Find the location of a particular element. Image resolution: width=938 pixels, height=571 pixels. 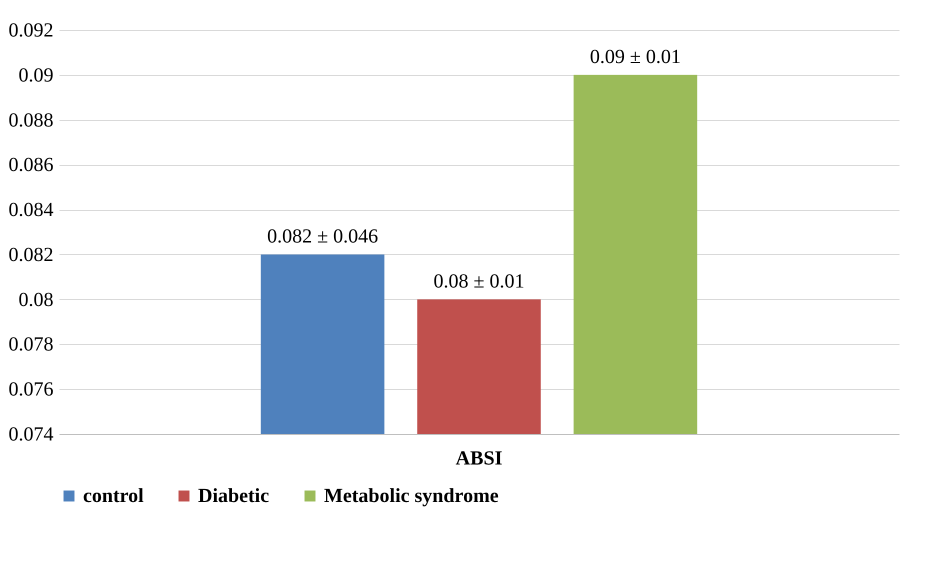

y-tick-label: 0.074 is located at coordinates (31, 435).